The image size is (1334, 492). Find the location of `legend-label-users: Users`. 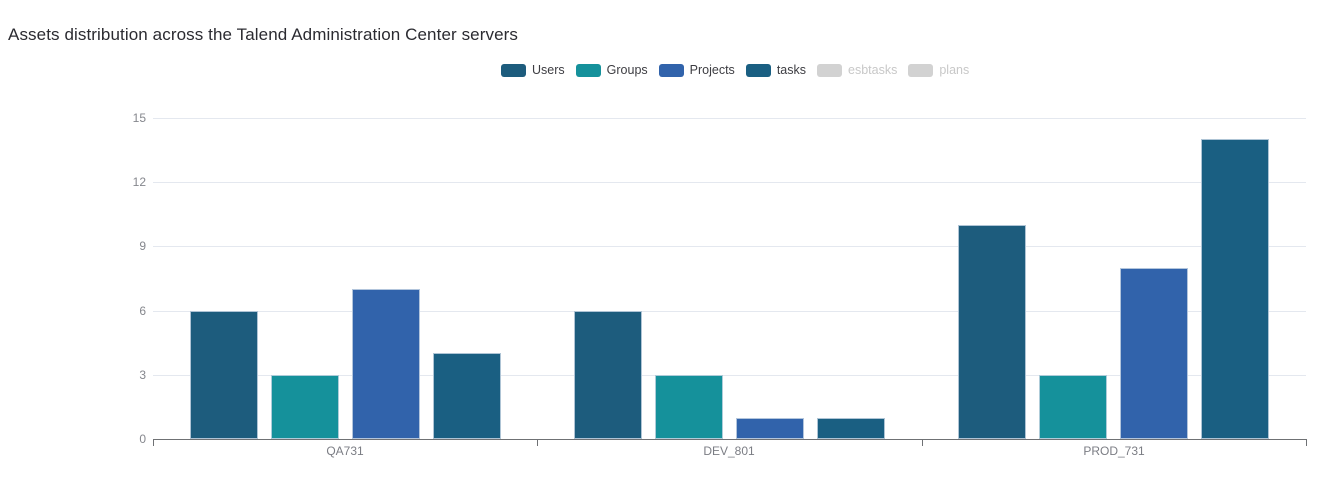

legend-label-users: Users is located at coordinates (548, 70).